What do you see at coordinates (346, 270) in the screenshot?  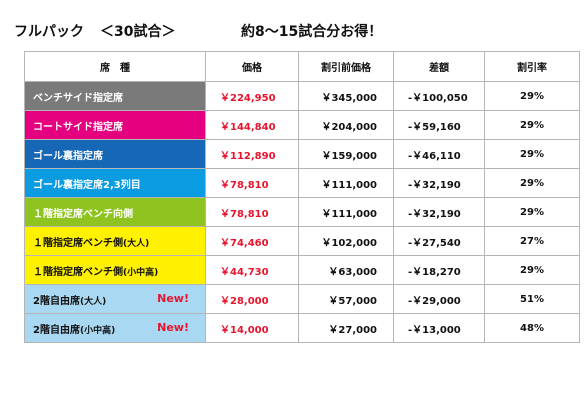 I see `list-price-cell: ￥63,000` at bounding box center [346, 270].